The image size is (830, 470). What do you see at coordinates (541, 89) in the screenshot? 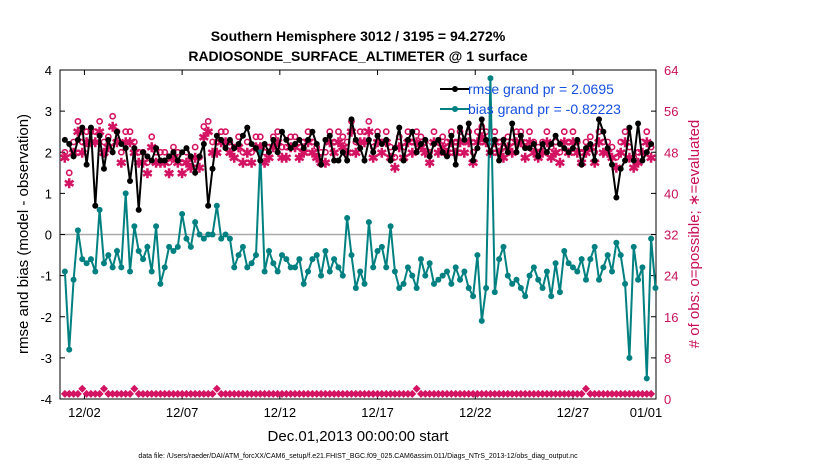
I see `legend-rmse-label: rmse grand pr = 2.0695` at bounding box center [541, 89].